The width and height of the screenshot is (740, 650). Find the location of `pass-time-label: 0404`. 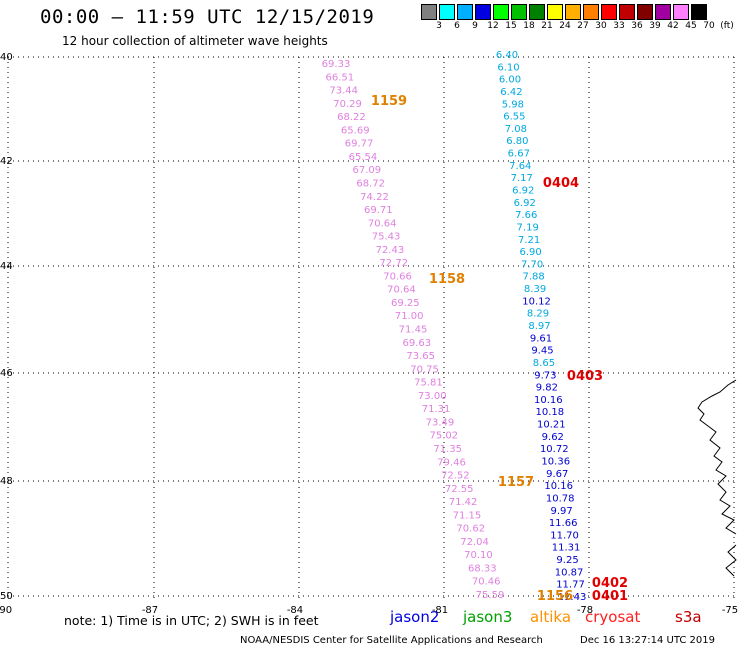

pass-time-label: 0404 is located at coordinates (561, 183).